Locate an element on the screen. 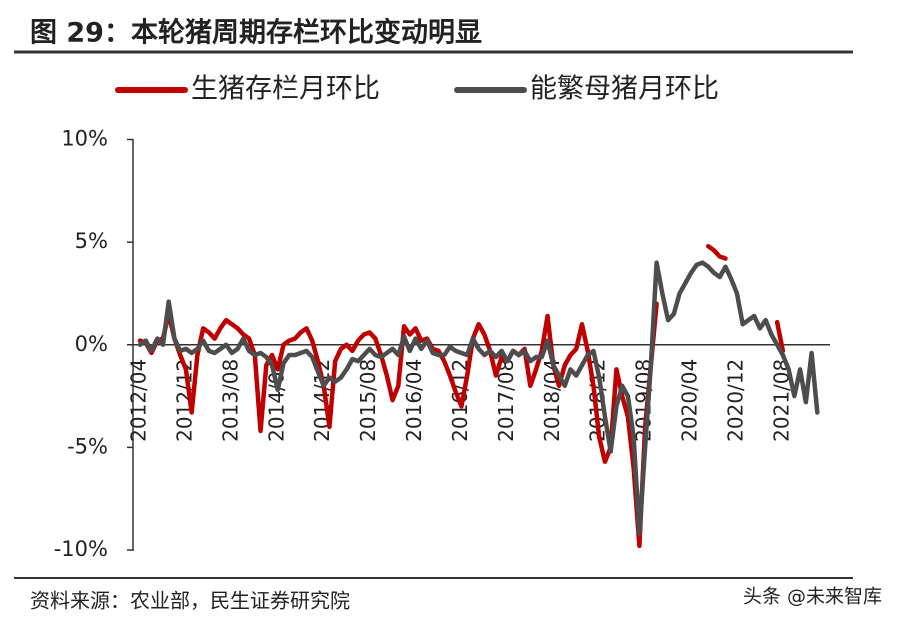  y-tick-label: 5% is located at coordinates (91, 241).